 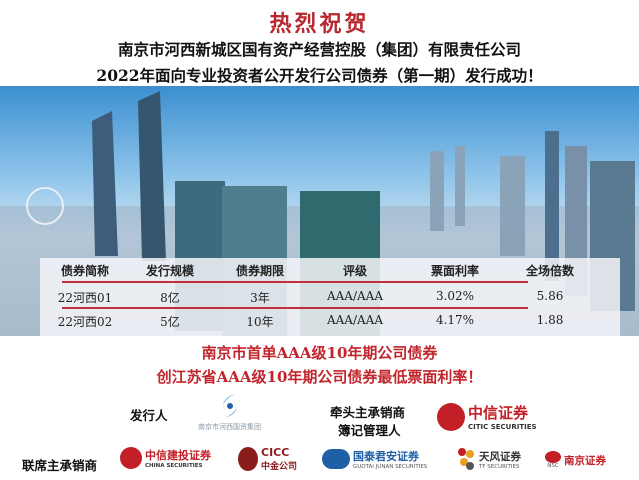 I want to click on lead-label: 牵头主承销商, so click(x=368, y=412).